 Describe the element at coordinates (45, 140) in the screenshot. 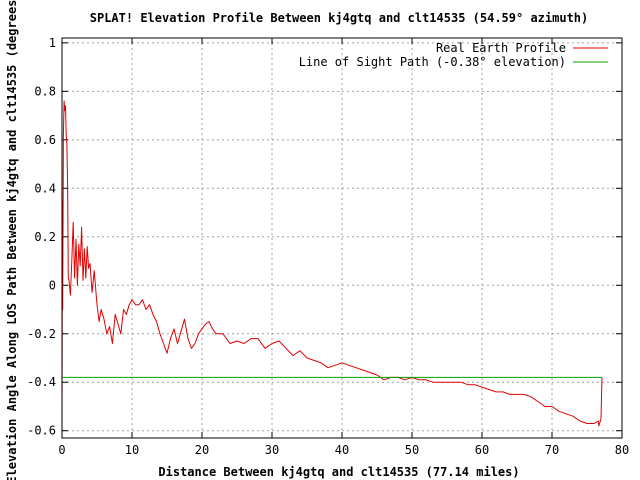

I see `y-tick-label: 0.6` at that location.